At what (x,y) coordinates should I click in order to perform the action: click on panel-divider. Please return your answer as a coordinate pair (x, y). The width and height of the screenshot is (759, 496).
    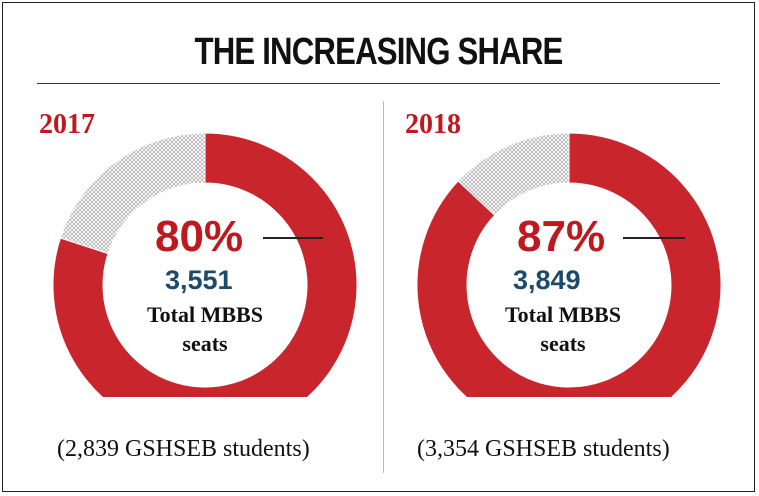
    Looking at the image, I should click on (383, 287).